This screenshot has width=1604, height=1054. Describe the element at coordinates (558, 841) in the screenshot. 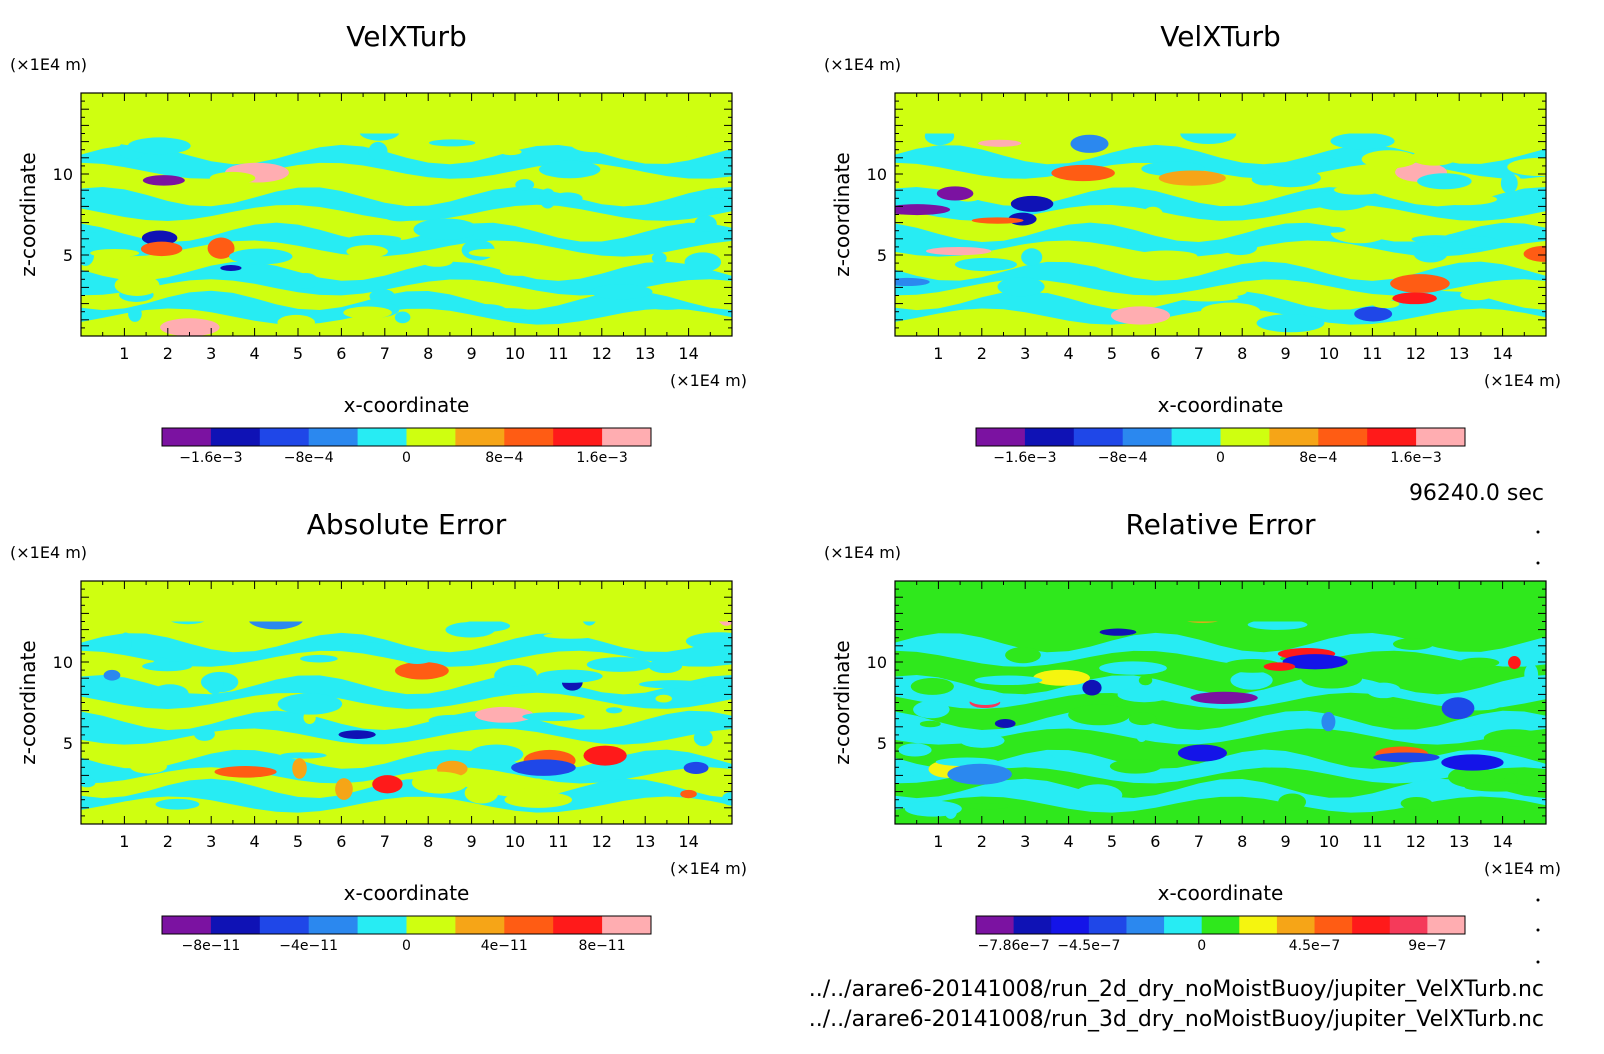

I see `panel-3-x-tick-label: 11` at that location.